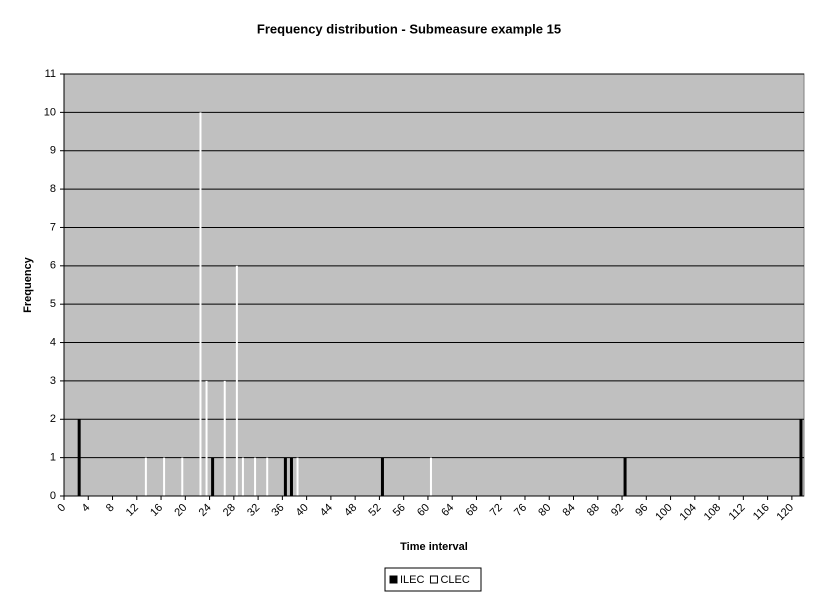 This screenshot has width=819, height=606. What do you see at coordinates (156, 510) in the screenshot?
I see `x-tick-label: 16` at bounding box center [156, 510].